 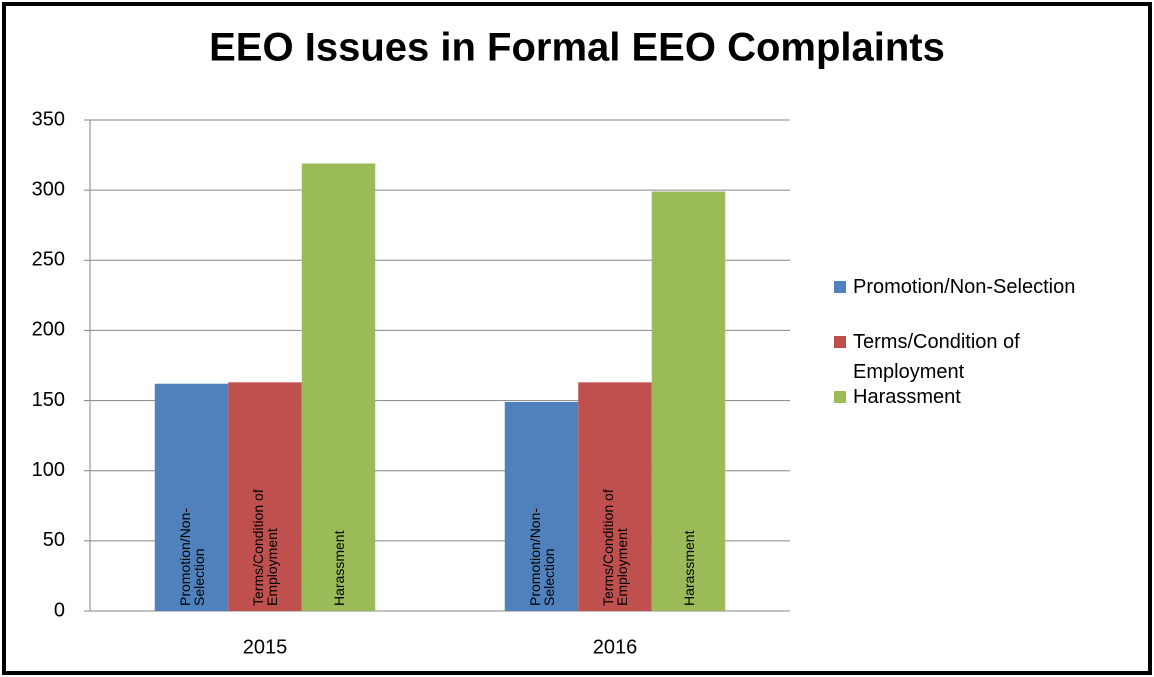 I want to click on legend-item: Harassment, so click(x=984, y=397).